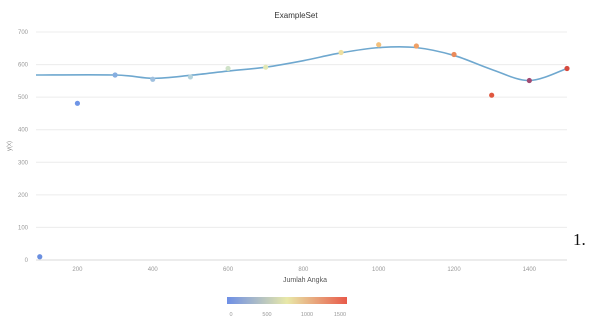 This screenshot has height=320, width=591. Describe the element at coordinates (287, 300) in the screenshot. I see `colorbar` at that location.